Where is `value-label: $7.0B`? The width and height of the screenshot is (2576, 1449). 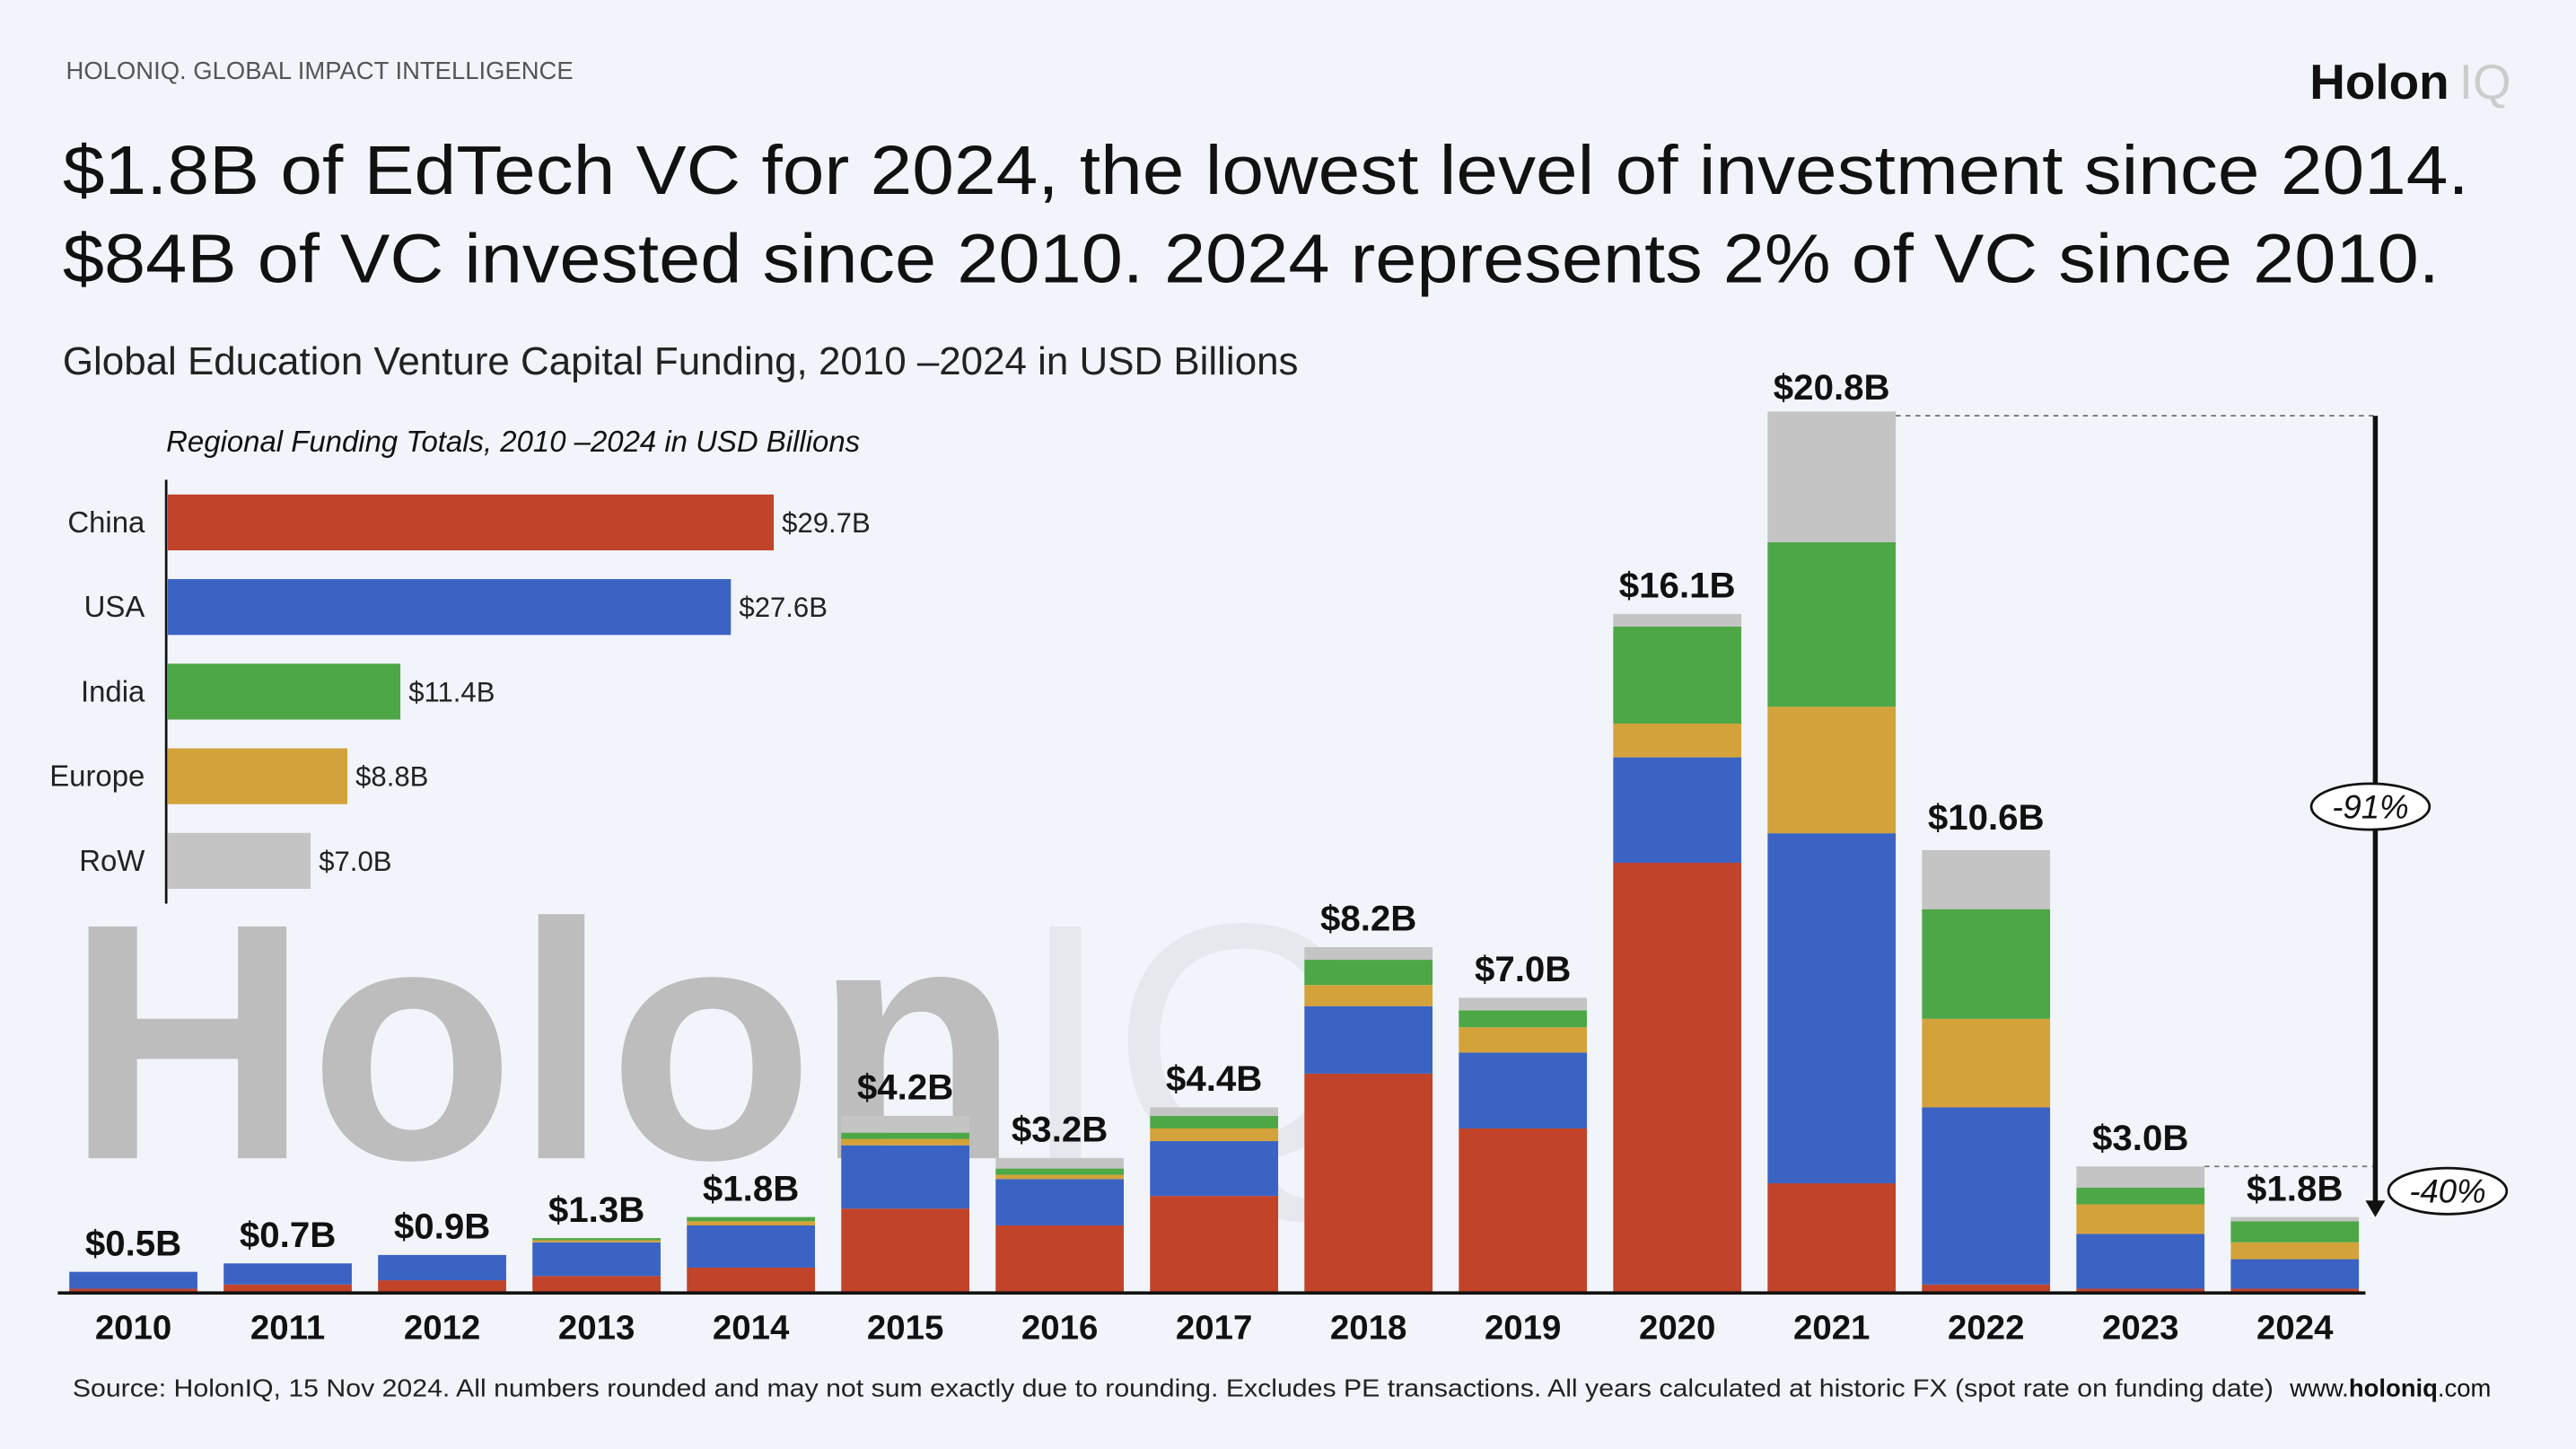 value-label: $7.0B is located at coordinates (355, 861).